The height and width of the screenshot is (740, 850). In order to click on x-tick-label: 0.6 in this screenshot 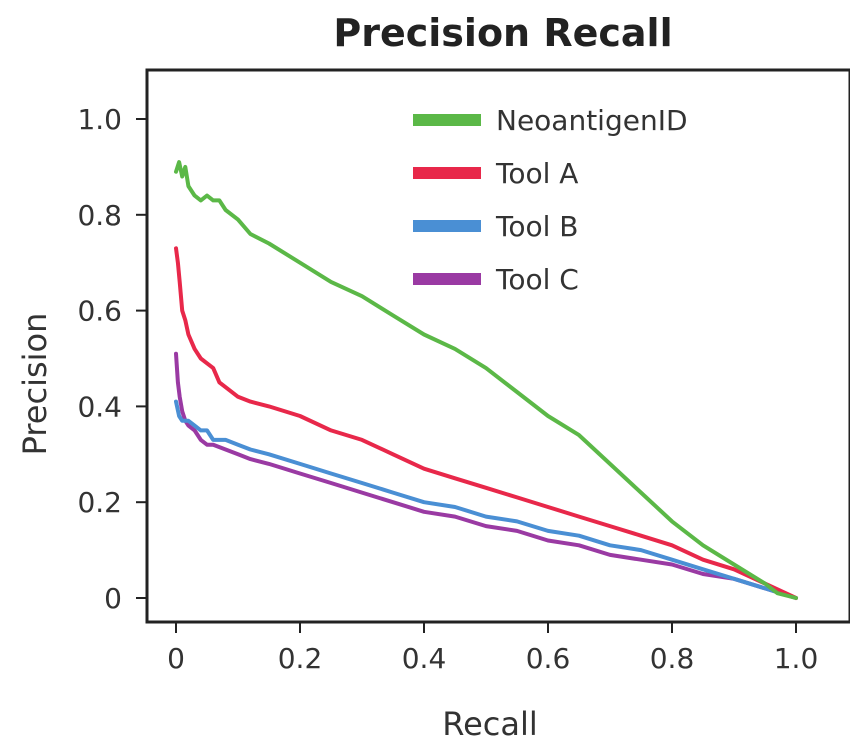, I will do `click(548, 658)`.